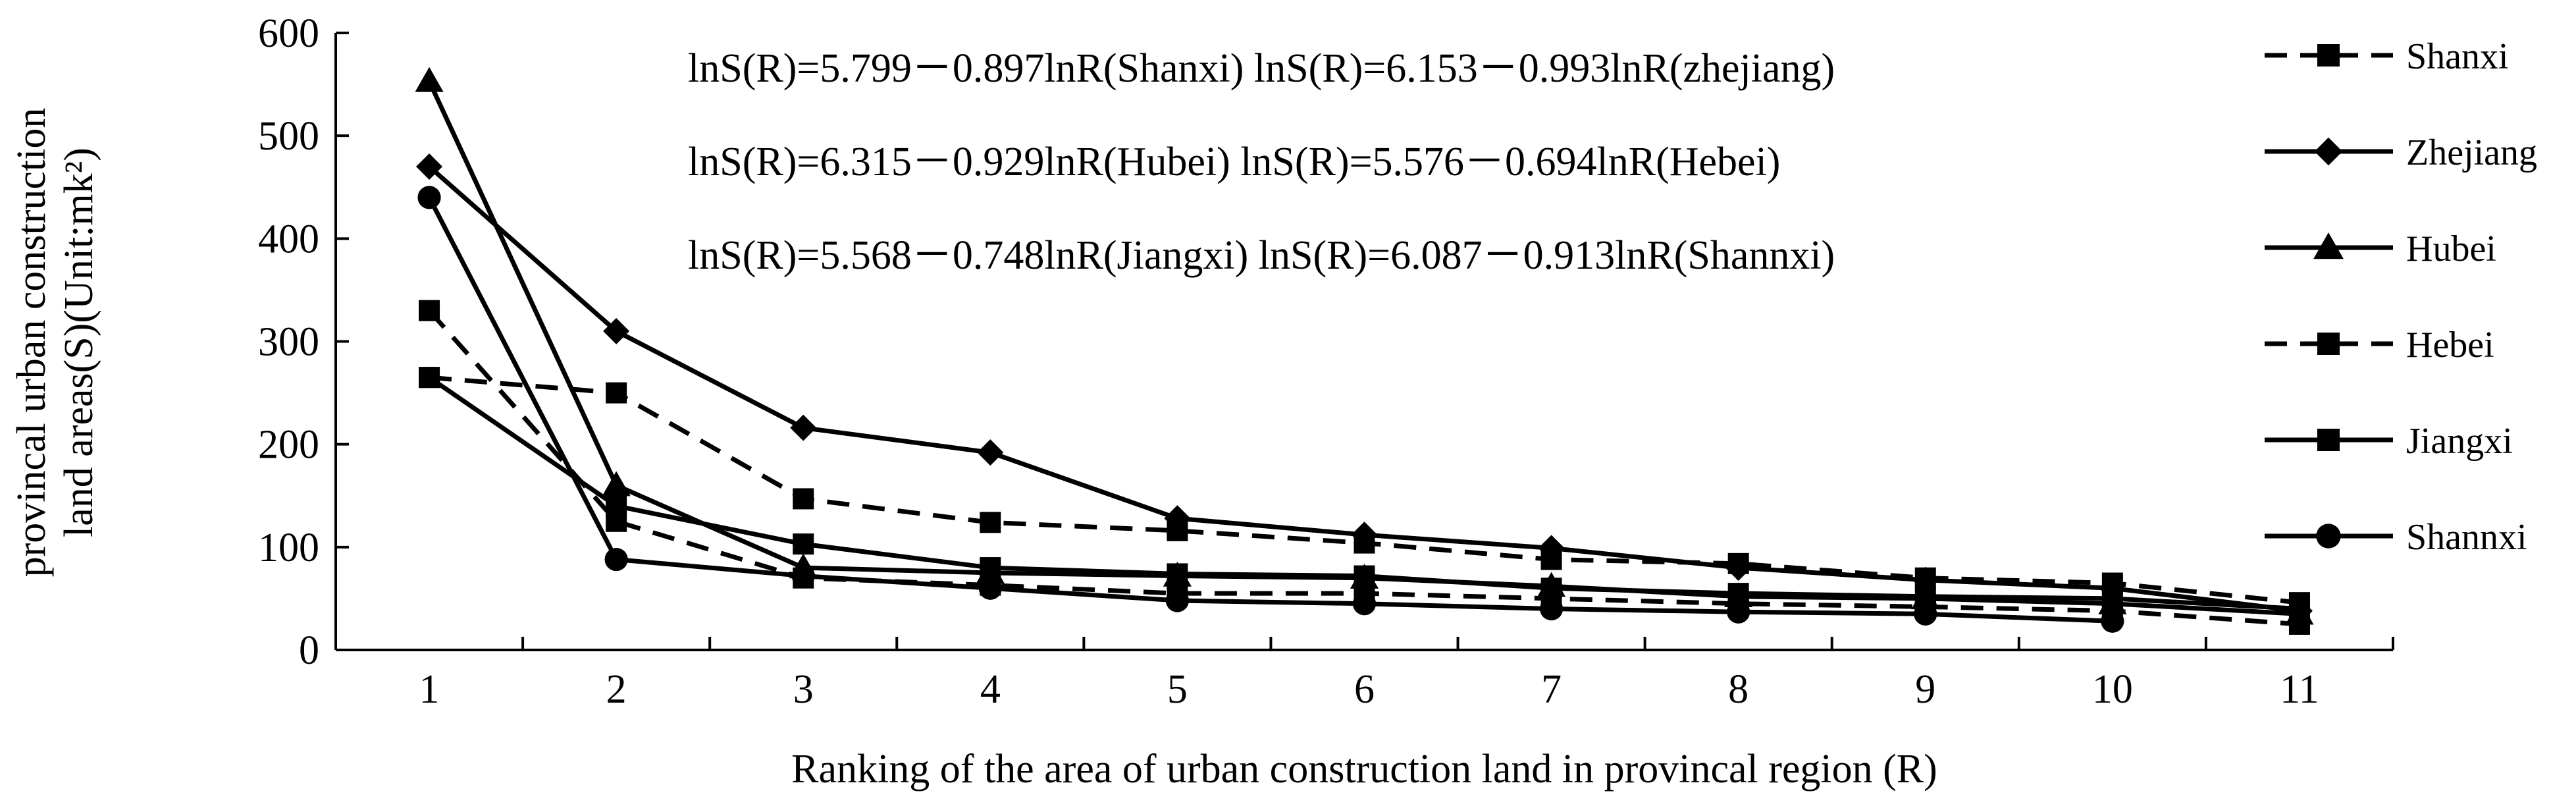 Image resolution: width=2576 pixels, height=808 pixels. What do you see at coordinates (288, 342) in the screenshot?
I see `y-tick-label: 300` at bounding box center [288, 342].